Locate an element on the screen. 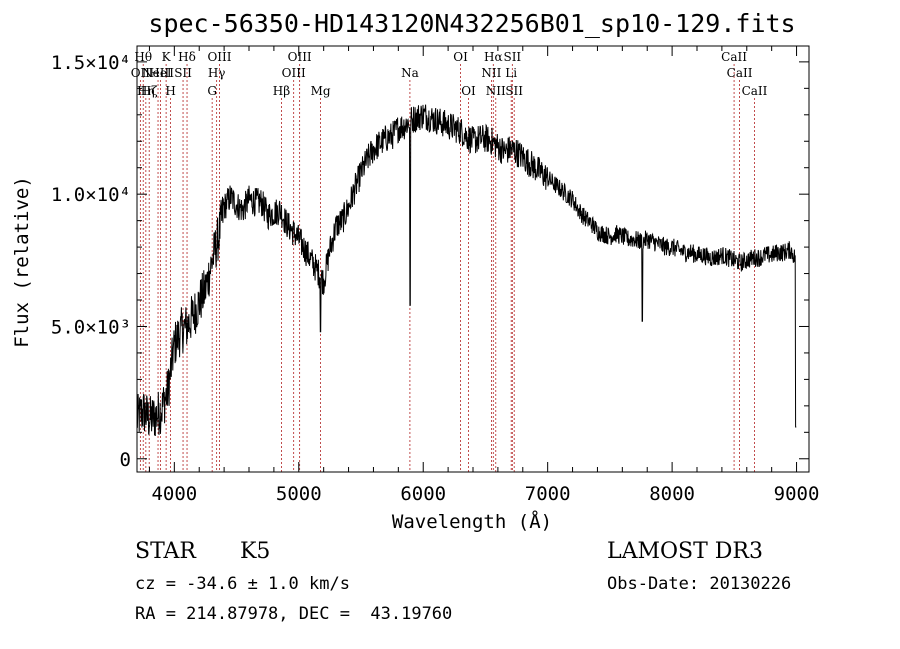  line-marker-label: NeIII is located at coordinates (158, 73).